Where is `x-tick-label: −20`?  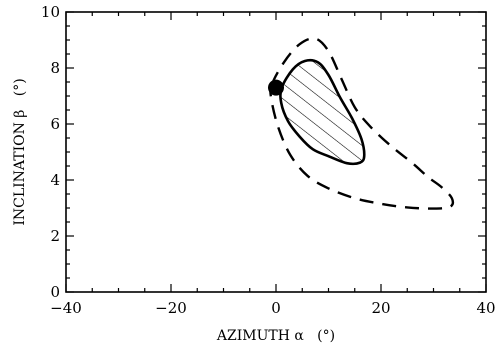 x-tick-label: −20 is located at coordinates (171, 308).